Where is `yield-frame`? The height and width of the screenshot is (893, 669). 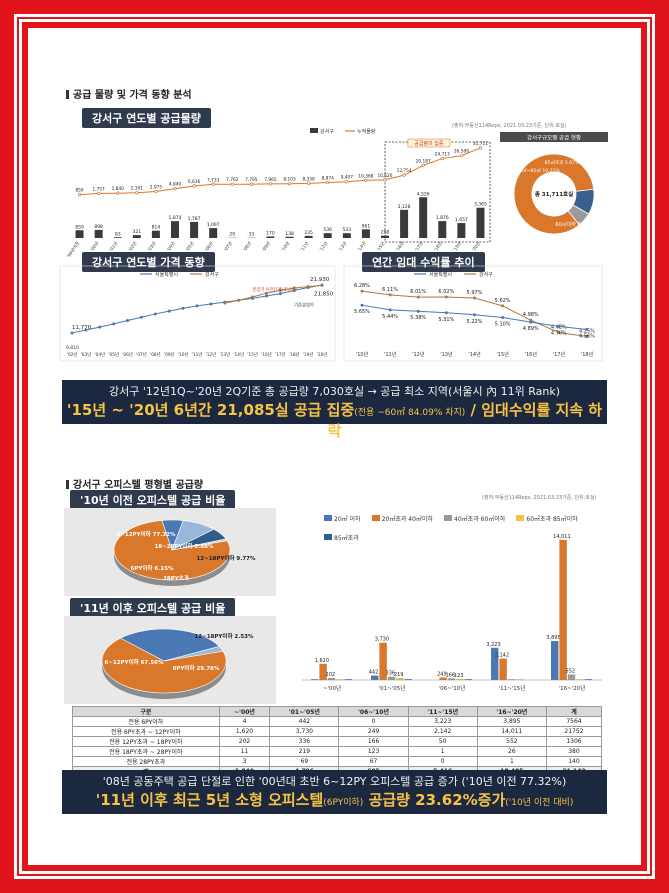 yield-frame is located at coordinates (473, 313).